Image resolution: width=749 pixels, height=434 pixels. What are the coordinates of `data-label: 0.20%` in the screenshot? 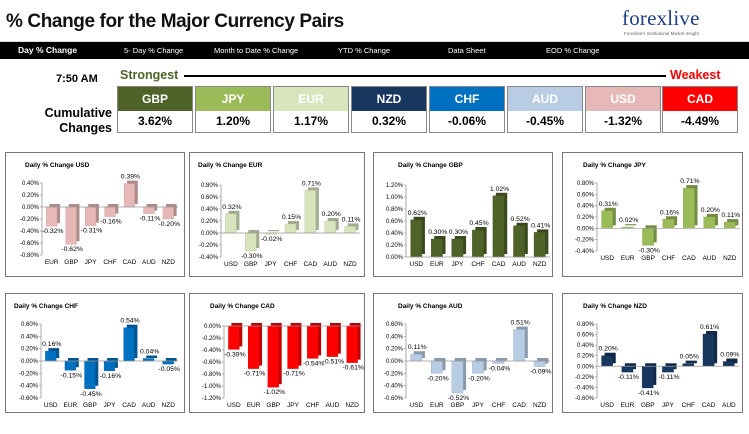 It's located at (331, 214).